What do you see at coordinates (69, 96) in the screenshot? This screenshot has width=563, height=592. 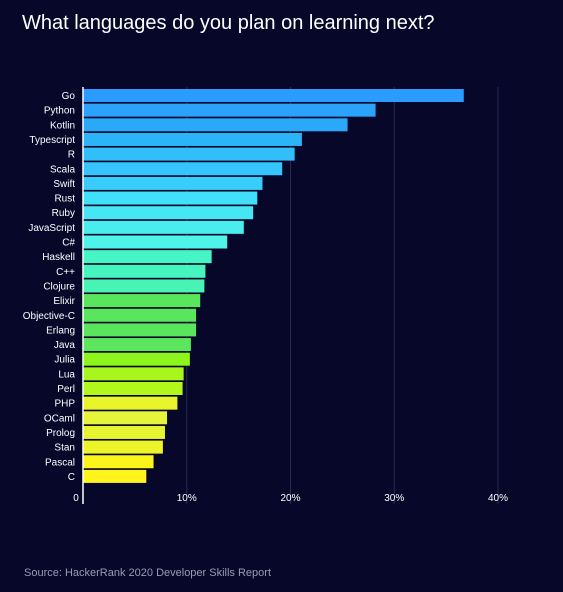 I see `category-label: Go` at bounding box center [69, 96].